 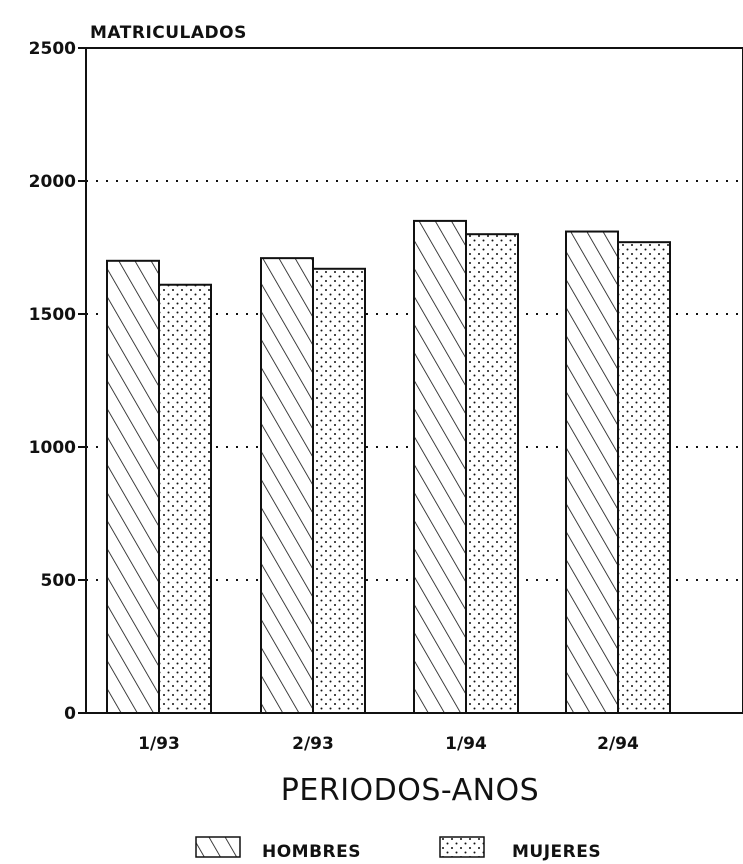 I want to click on x-axis-label: PERIODOS-ANOS, so click(x=410, y=790).